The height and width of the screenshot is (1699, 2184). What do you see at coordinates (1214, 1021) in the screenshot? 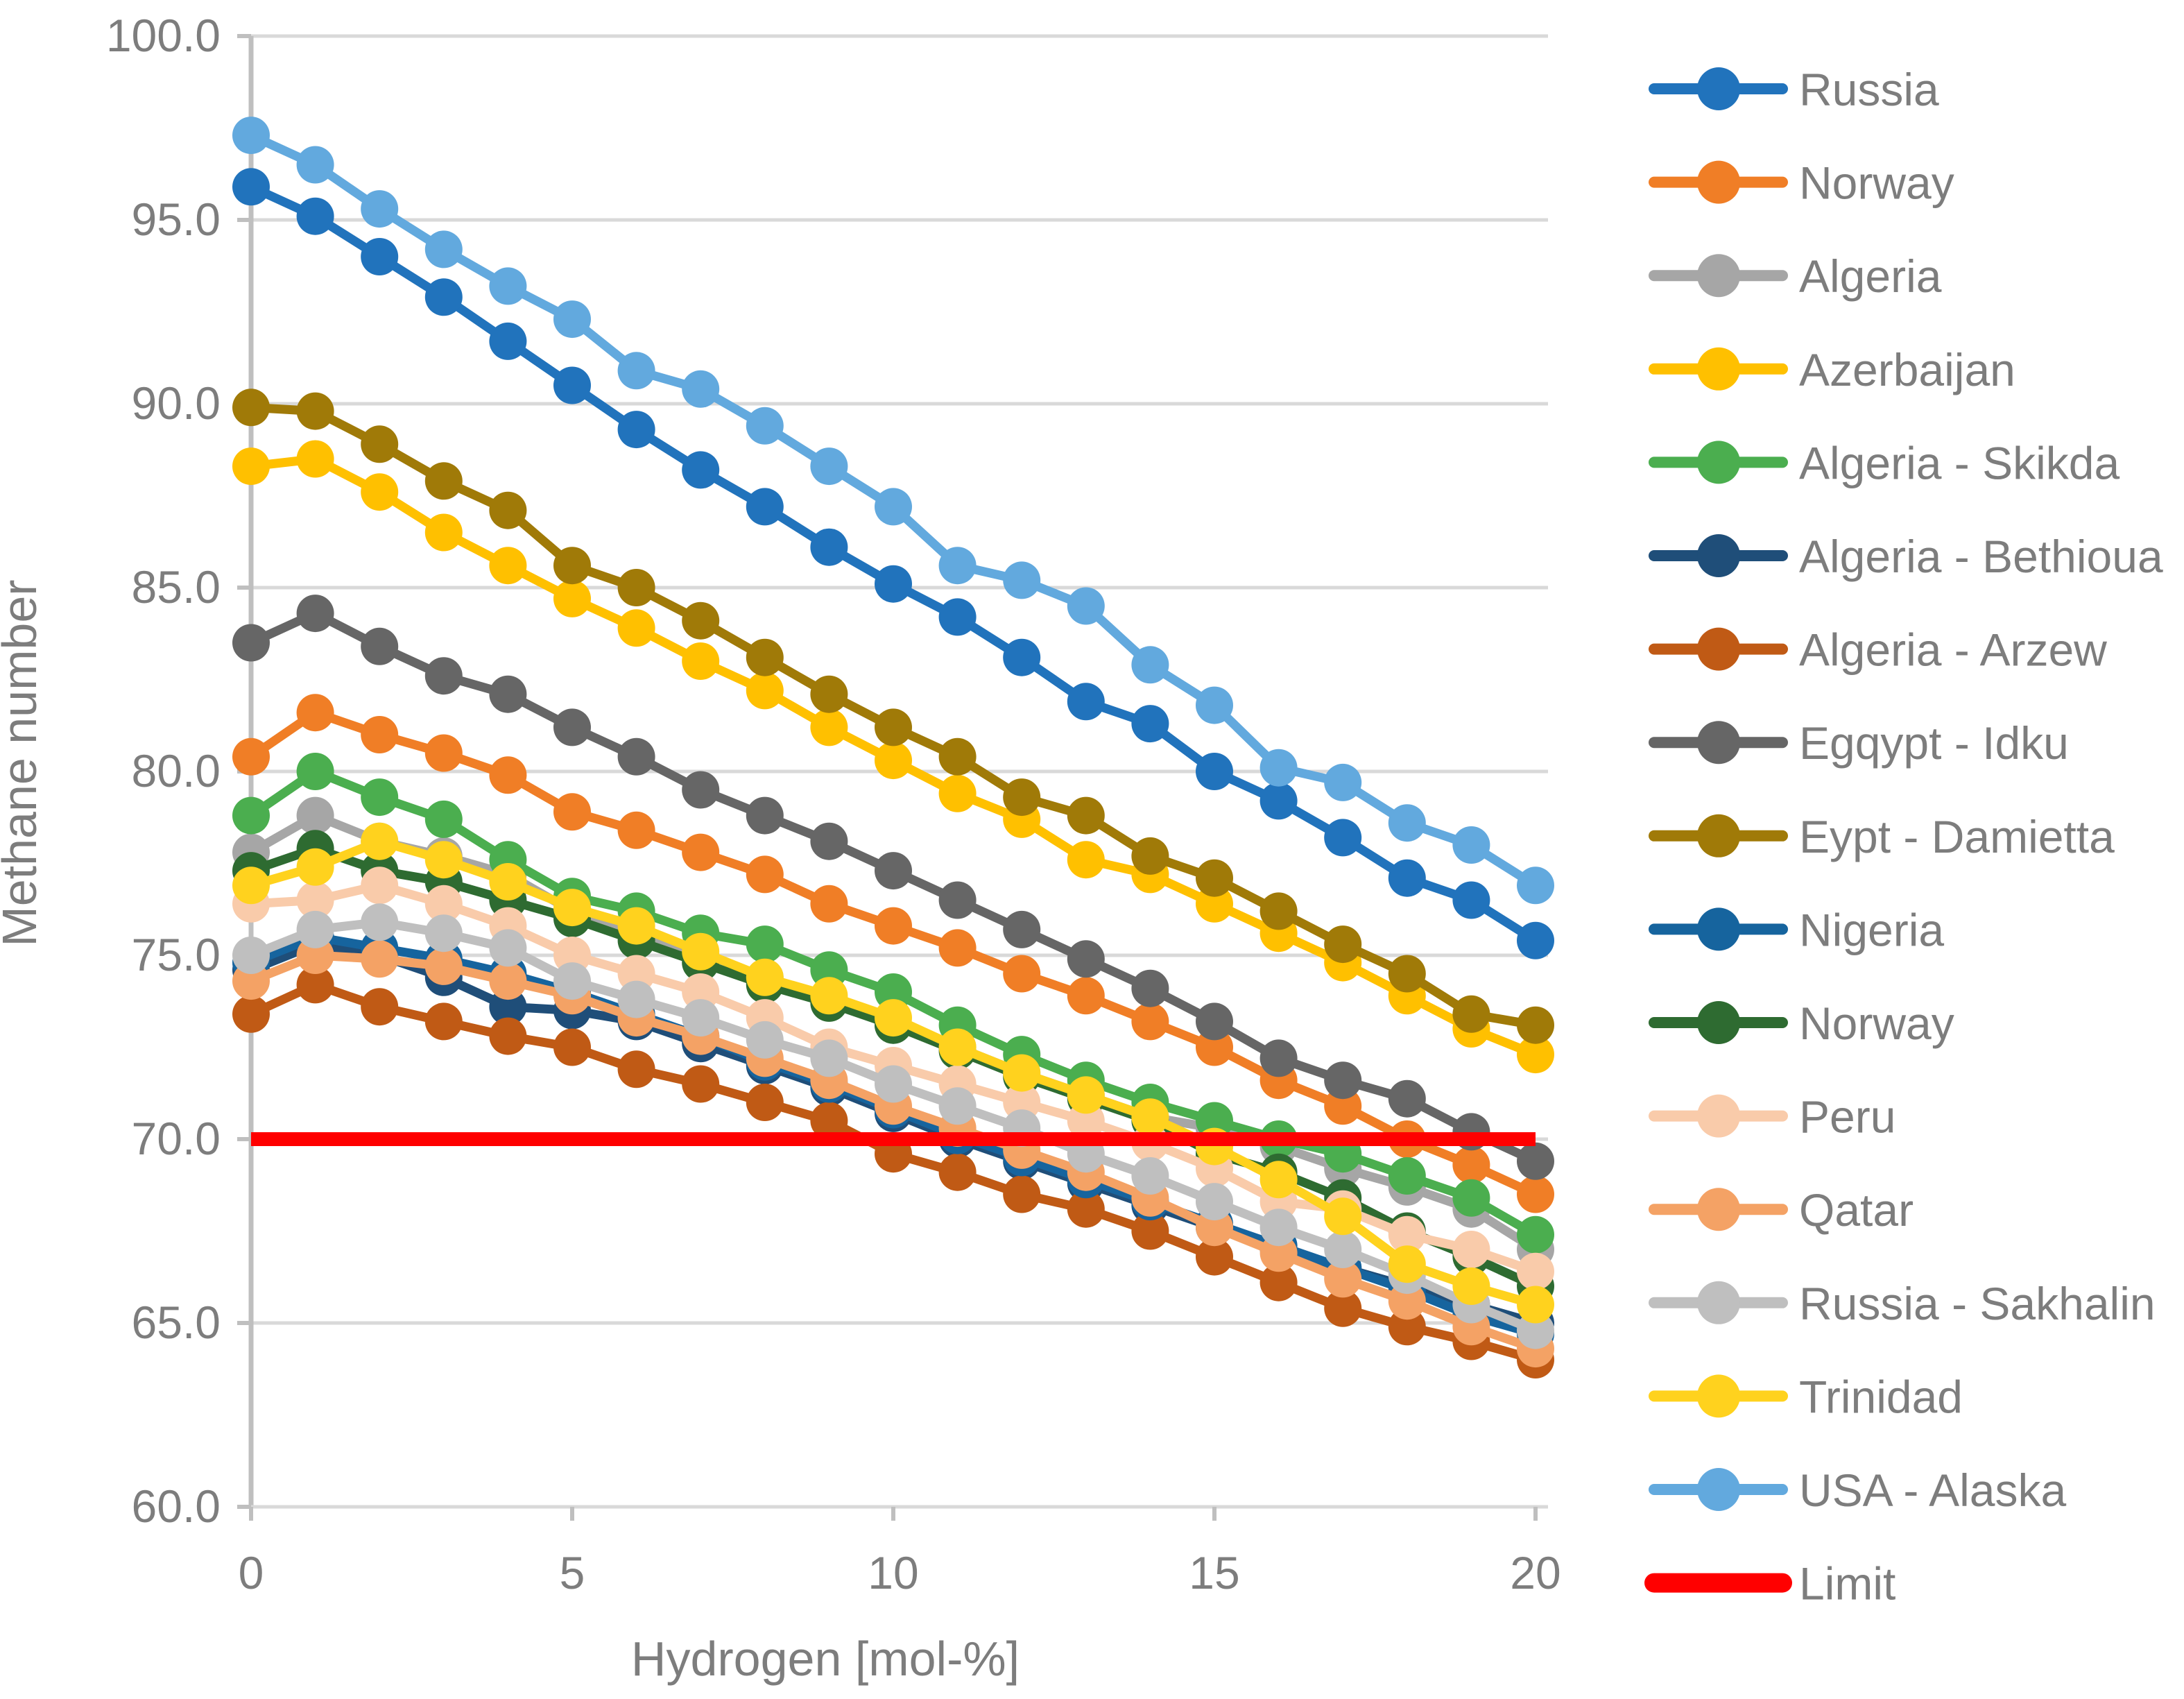
I see `marker-egqypt-idku-7-x15` at bounding box center [1214, 1021].